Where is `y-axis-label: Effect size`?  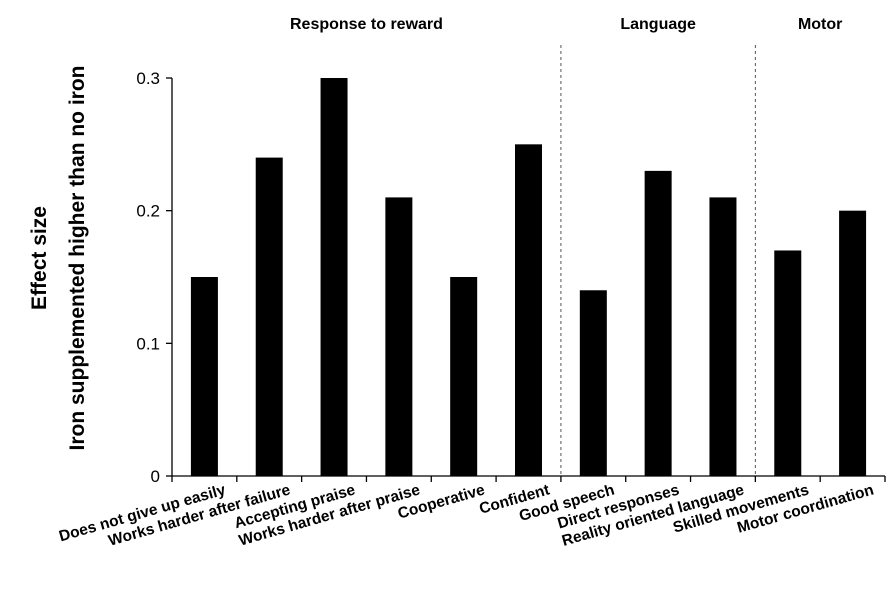 y-axis-label: Effect size is located at coordinates (39, 258).